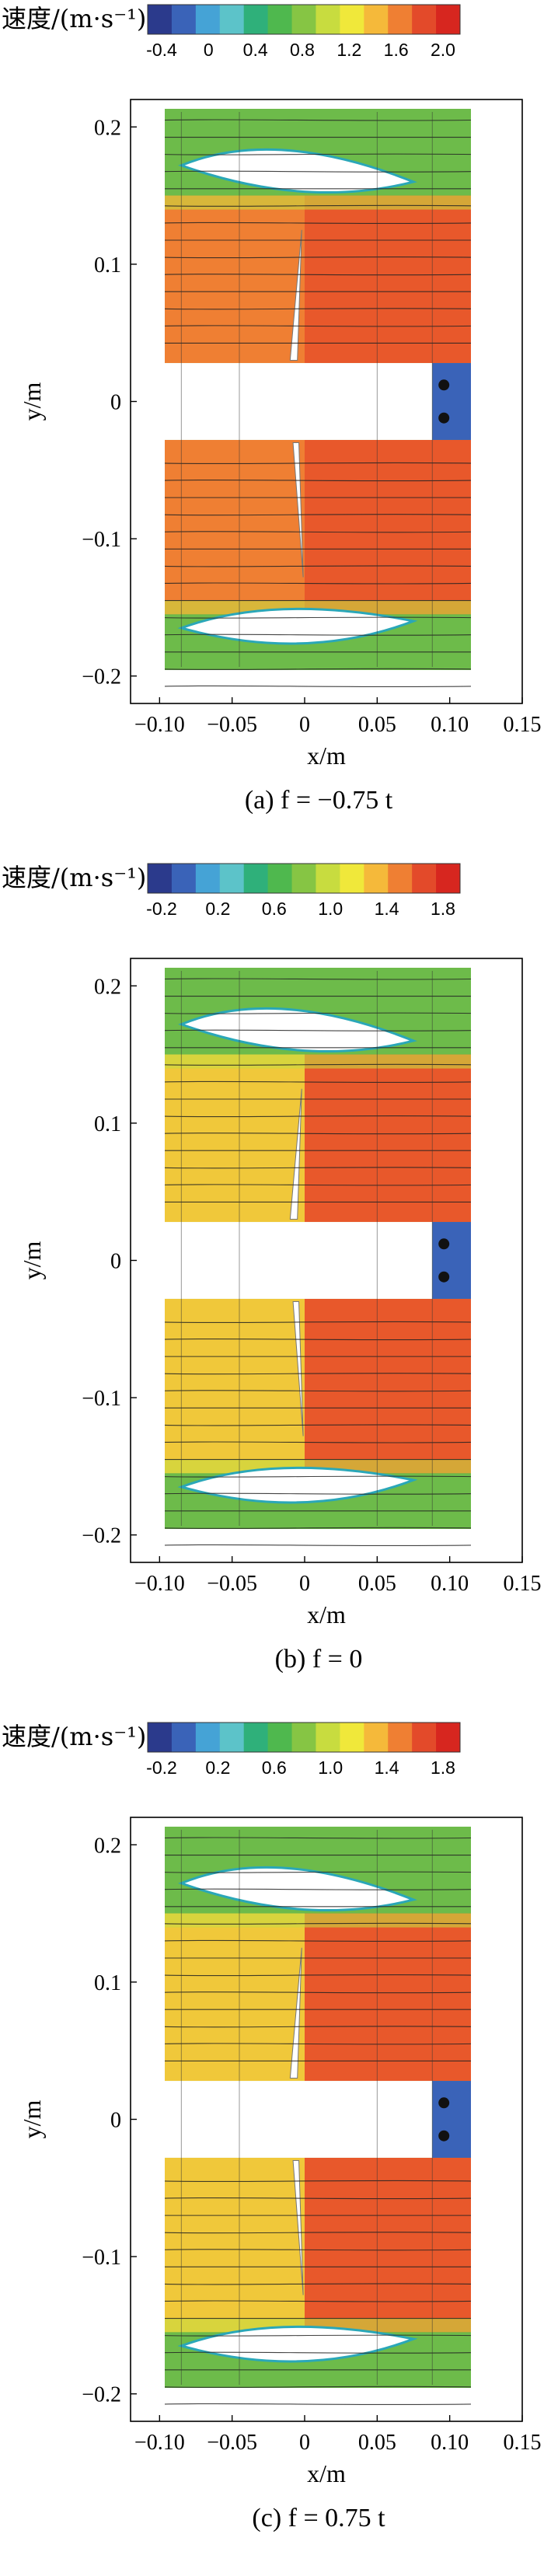 This screenshot has height=2576, width=544. What do you see at coordinates (217, 909) in the screenshot?
I see `colorbar-tick-label: 0.2` at bounding box center [217, 909].